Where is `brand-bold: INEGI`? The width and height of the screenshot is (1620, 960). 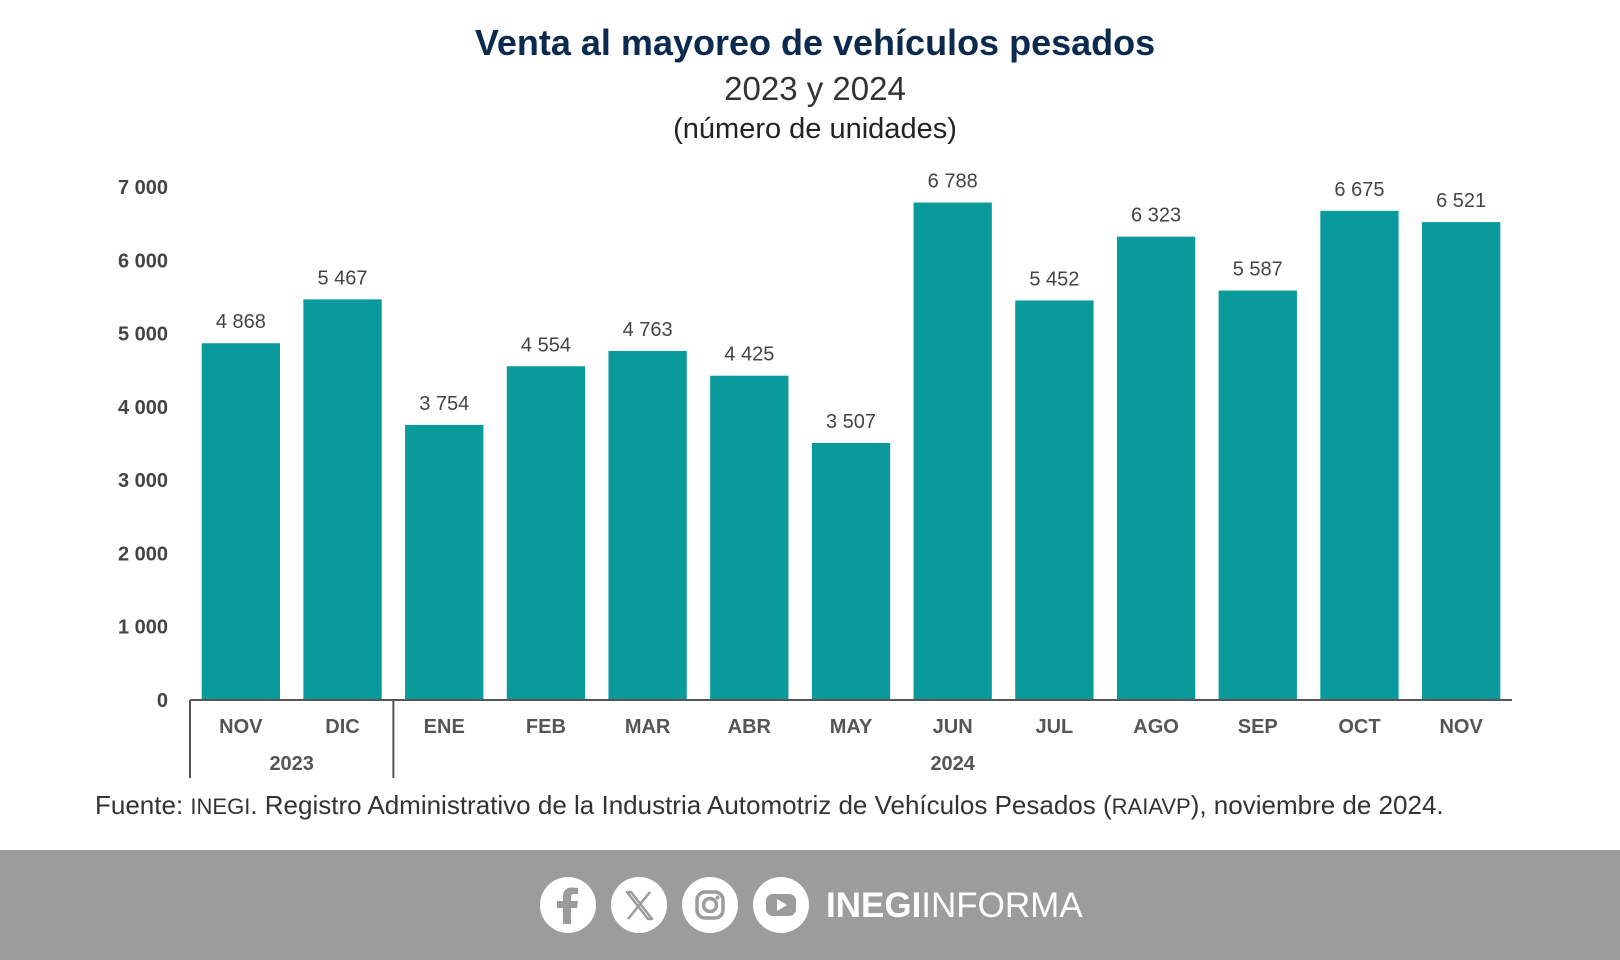
brand-bold: INEGI is located at coordinates (874, 905).